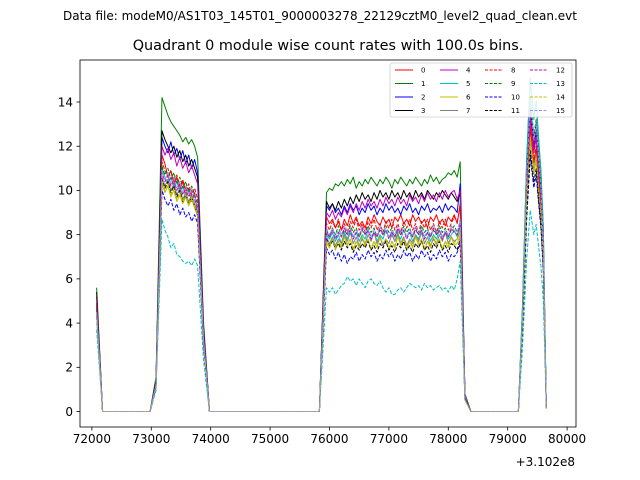  What do you see at coordinates (468, 98) in the screenshot?
I see `legend-label-6: 6` at bounding box center [468, 98].